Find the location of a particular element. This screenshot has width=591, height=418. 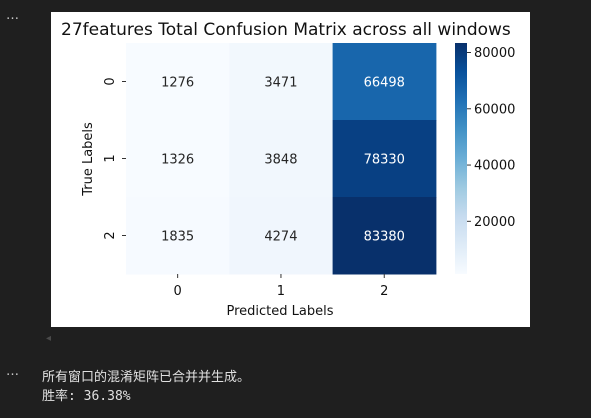

y-tick-label: 2 is located at coordinates (110, 235).